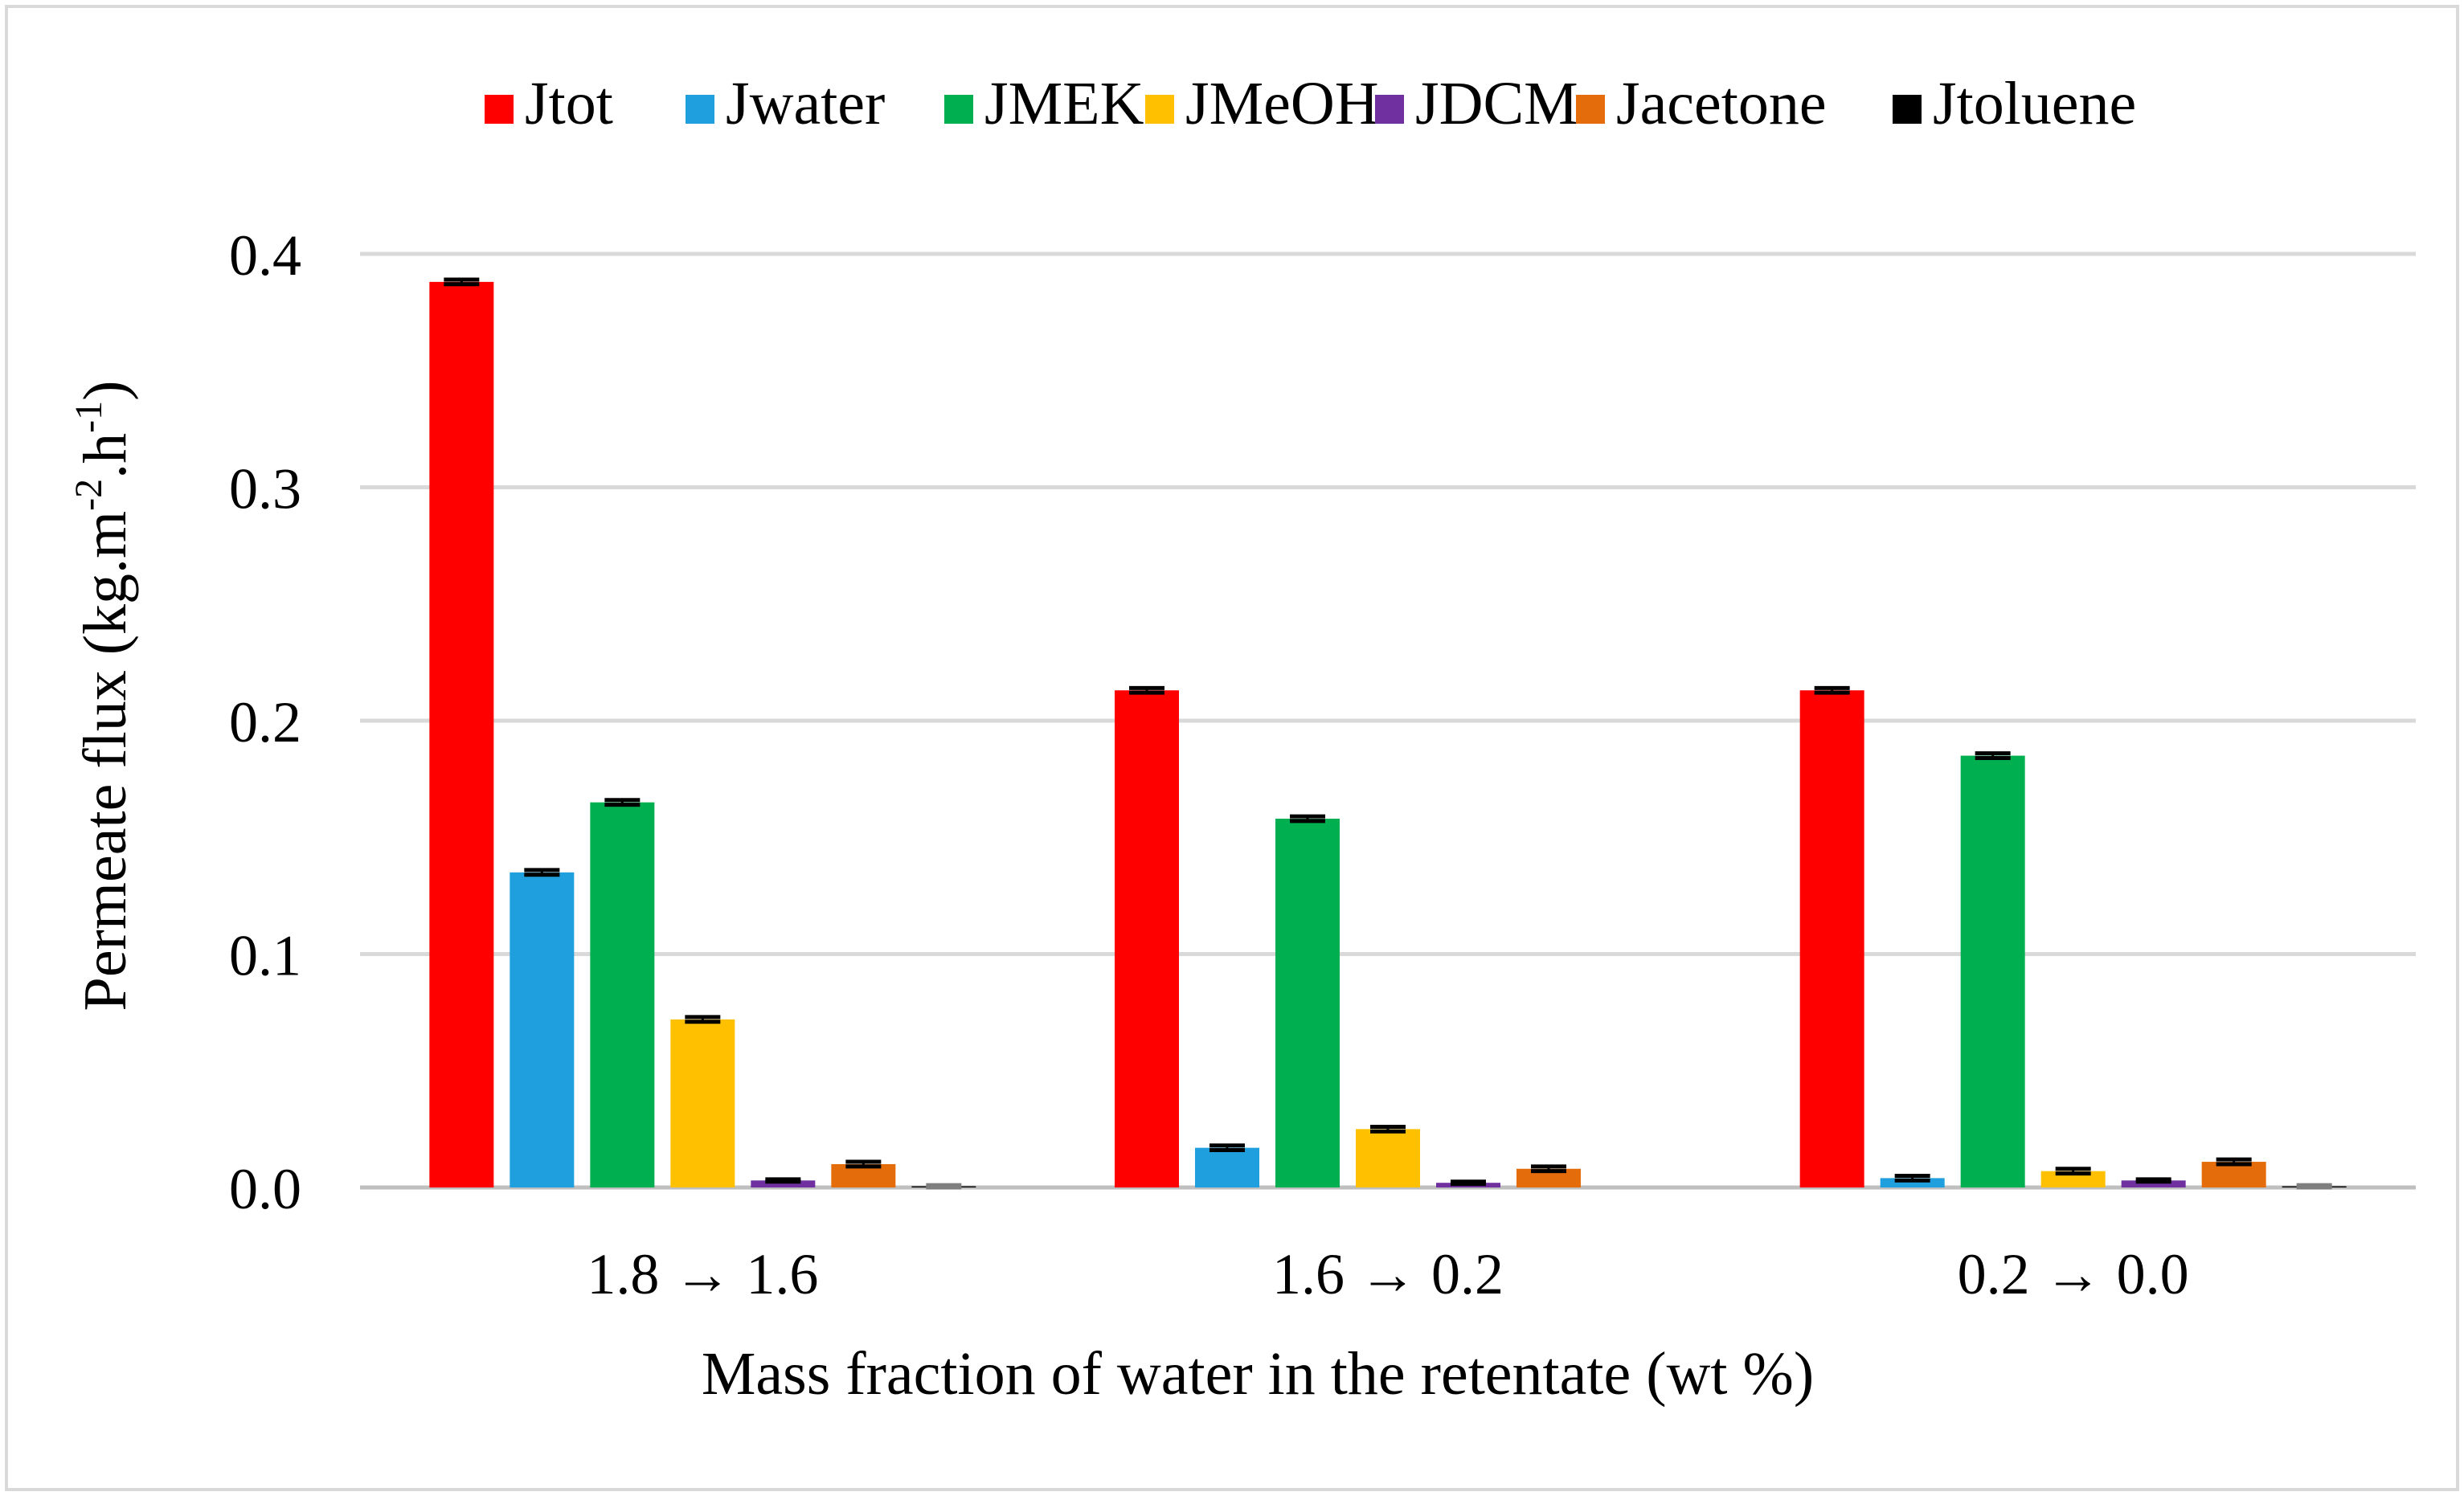  Describe the element at coordinates (1389, 109) in the screenshot. I see `legend-swatch-jdcm` at that location.